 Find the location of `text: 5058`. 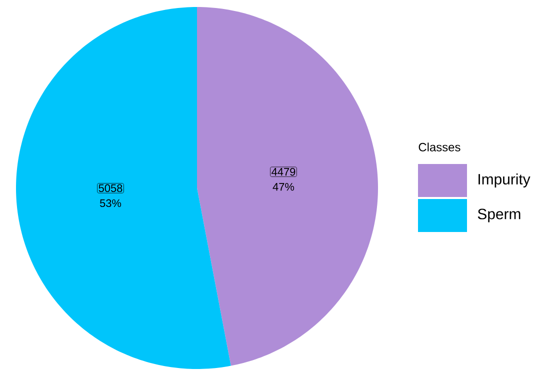

text: 5058 is located at coordinates (110, 188).